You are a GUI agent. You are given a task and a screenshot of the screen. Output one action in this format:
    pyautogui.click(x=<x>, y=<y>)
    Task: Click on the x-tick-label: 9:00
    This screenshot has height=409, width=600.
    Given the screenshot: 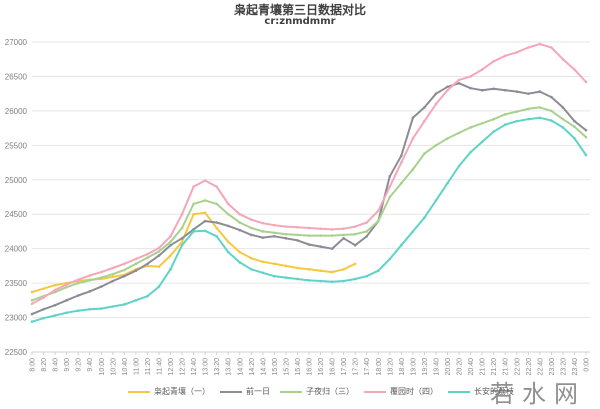 What is the action you would take?
    pyautogui.click(x=67, y=365)
    